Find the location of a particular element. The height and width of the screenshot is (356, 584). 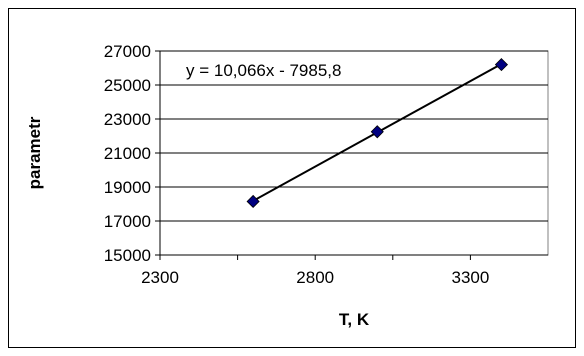

x-tick-label: 2300 is located at coordinates (160, 277).